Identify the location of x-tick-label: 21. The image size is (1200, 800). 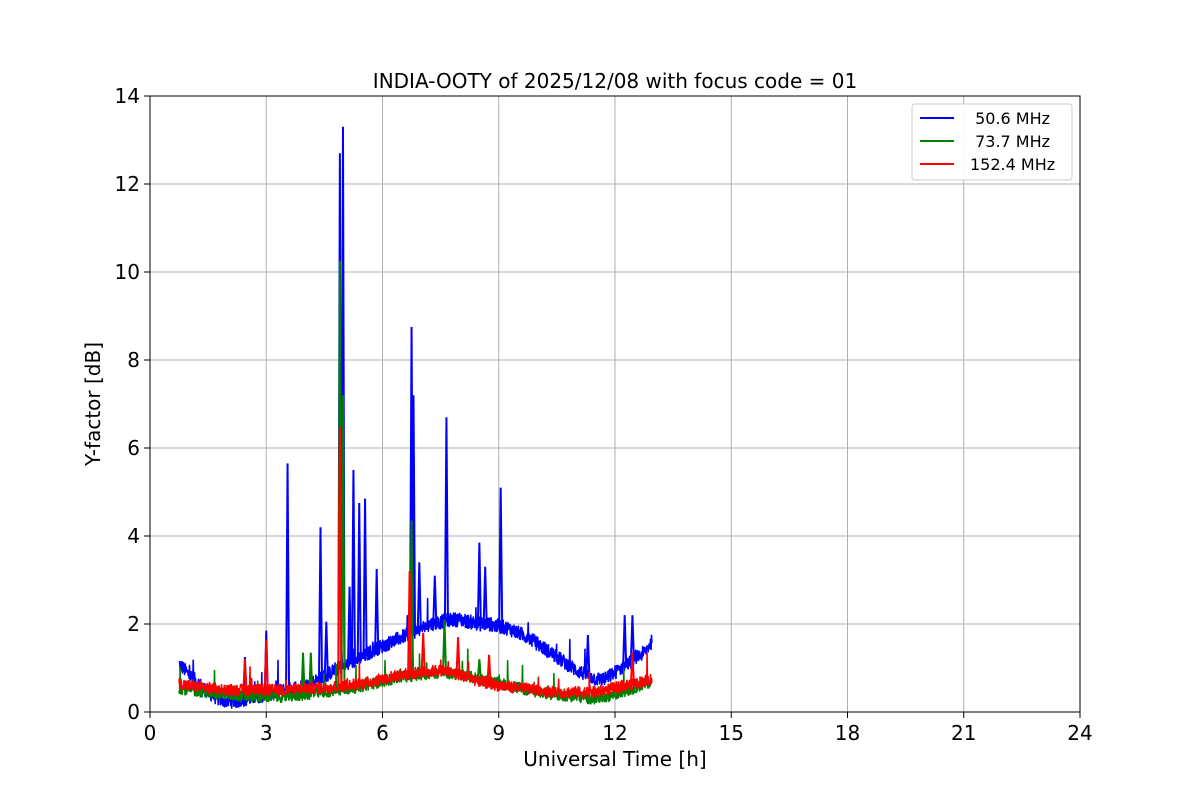
(963, 733).